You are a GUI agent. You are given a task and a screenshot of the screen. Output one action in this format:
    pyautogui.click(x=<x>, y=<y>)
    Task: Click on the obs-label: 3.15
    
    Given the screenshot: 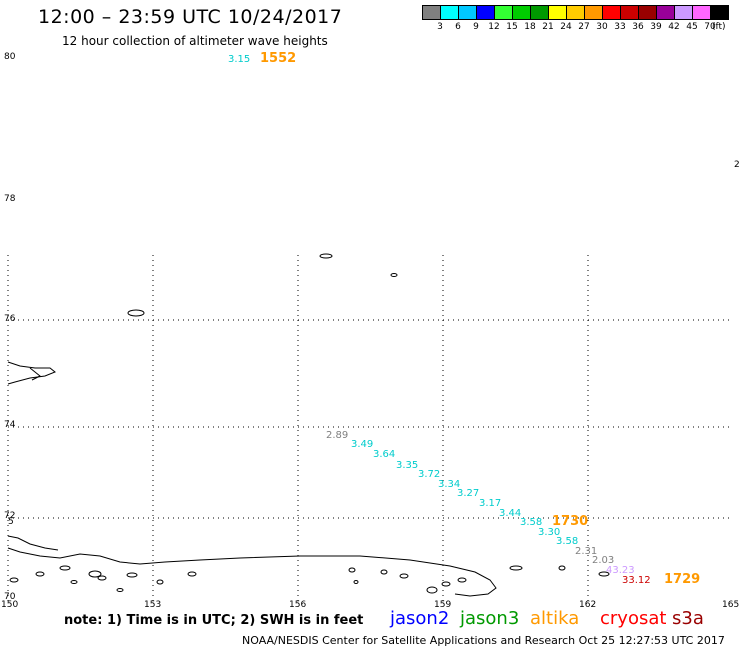 What is the action you would take?
    pyautogui.click(x=239, y=59)
    